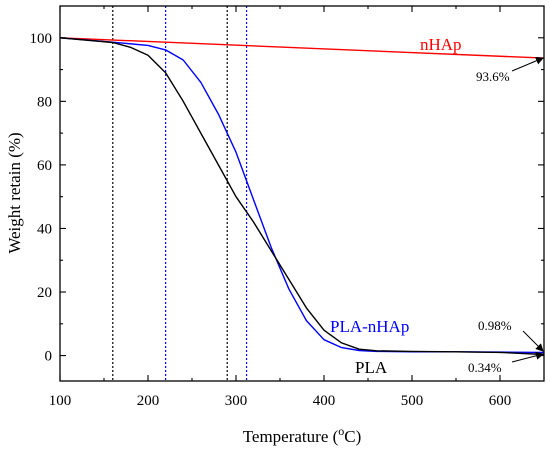 The width and height of the screenshot is (550, 449). Describe the element at coordinates (302, 435) in the screenshot. I see `x-axis-title: Temperature (oC)` at that location.